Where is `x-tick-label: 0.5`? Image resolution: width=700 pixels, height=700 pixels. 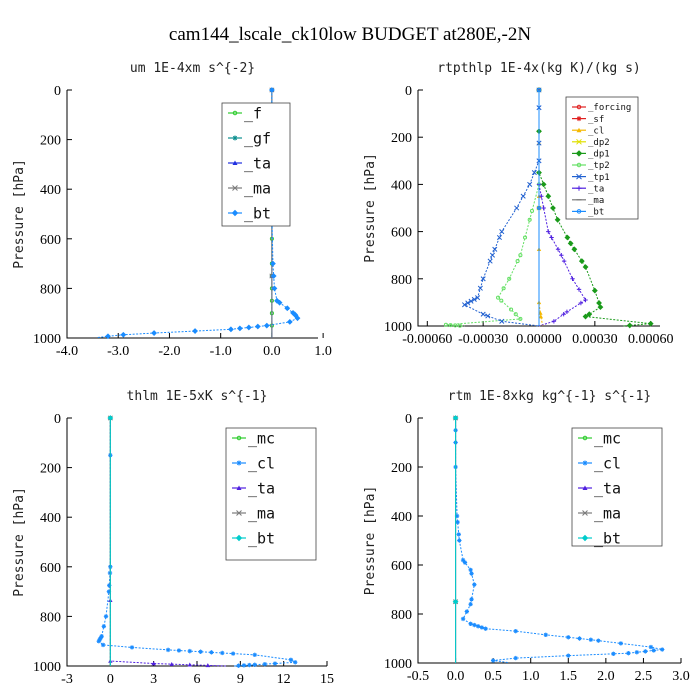
x-tick-label: 0.5 is located at coordinates (493, 676).